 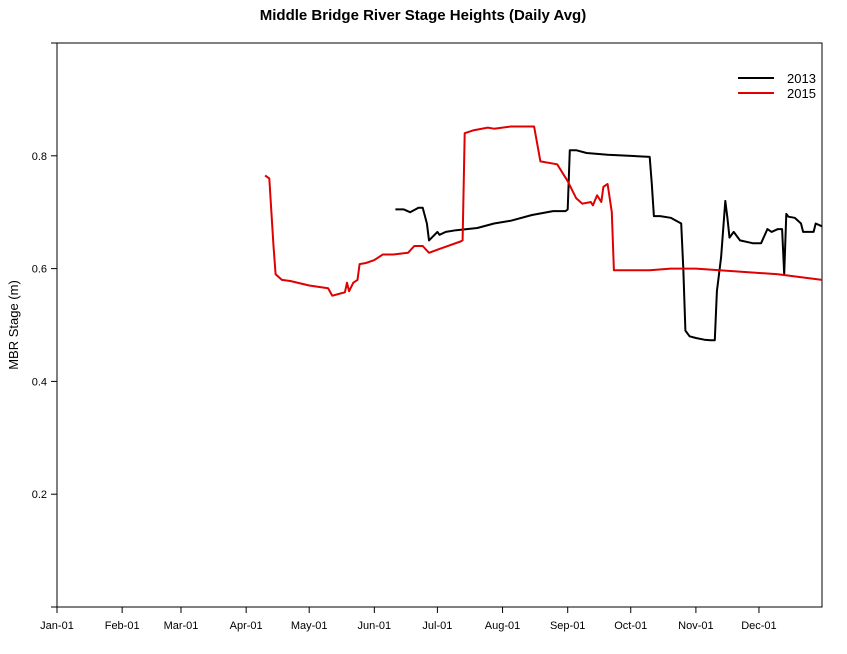 What do you see at coordinates (630, 626) in the screenshot?
I see `x-tick-label-9: Oct-01` at bounding box center [630, 626].